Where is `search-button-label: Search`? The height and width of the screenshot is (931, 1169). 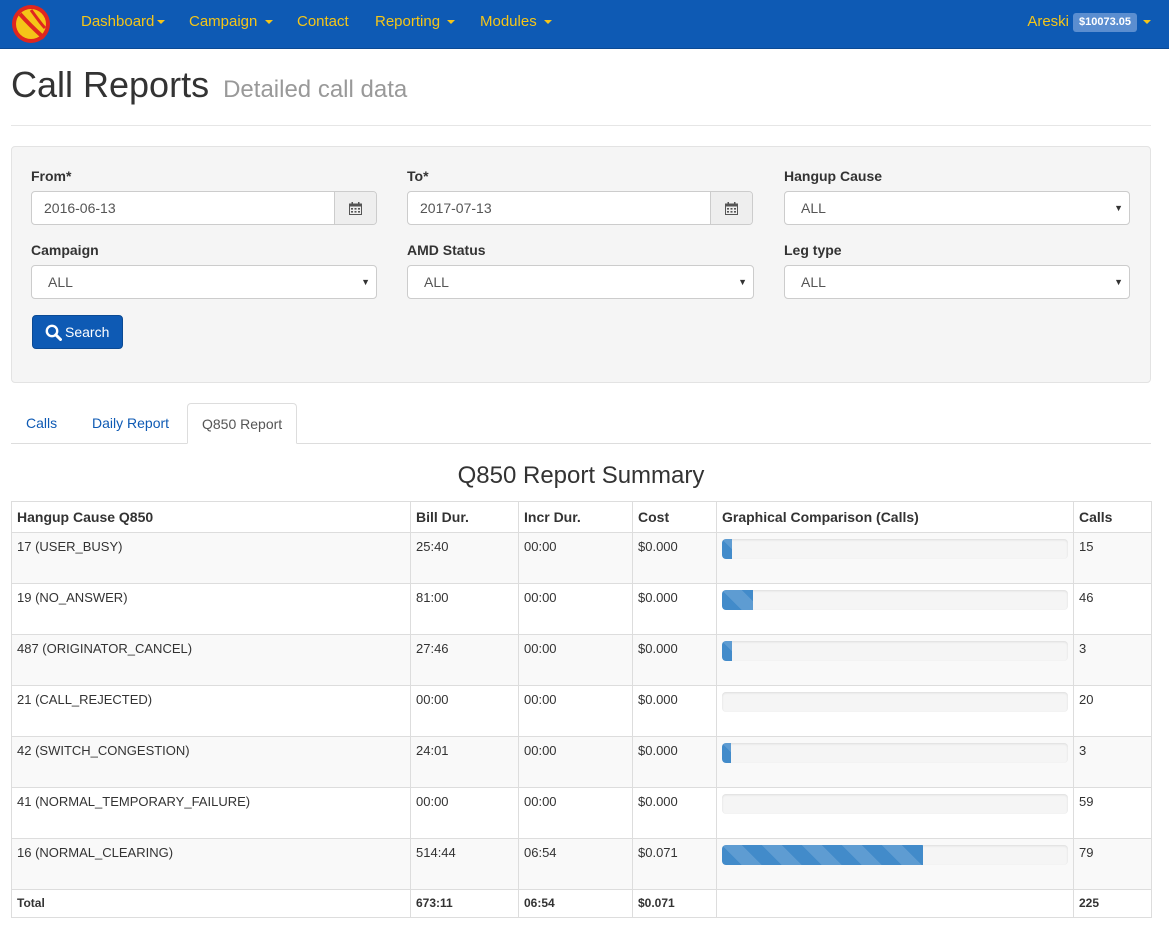
search-button-label: Search is located at coordinates (87, 332).